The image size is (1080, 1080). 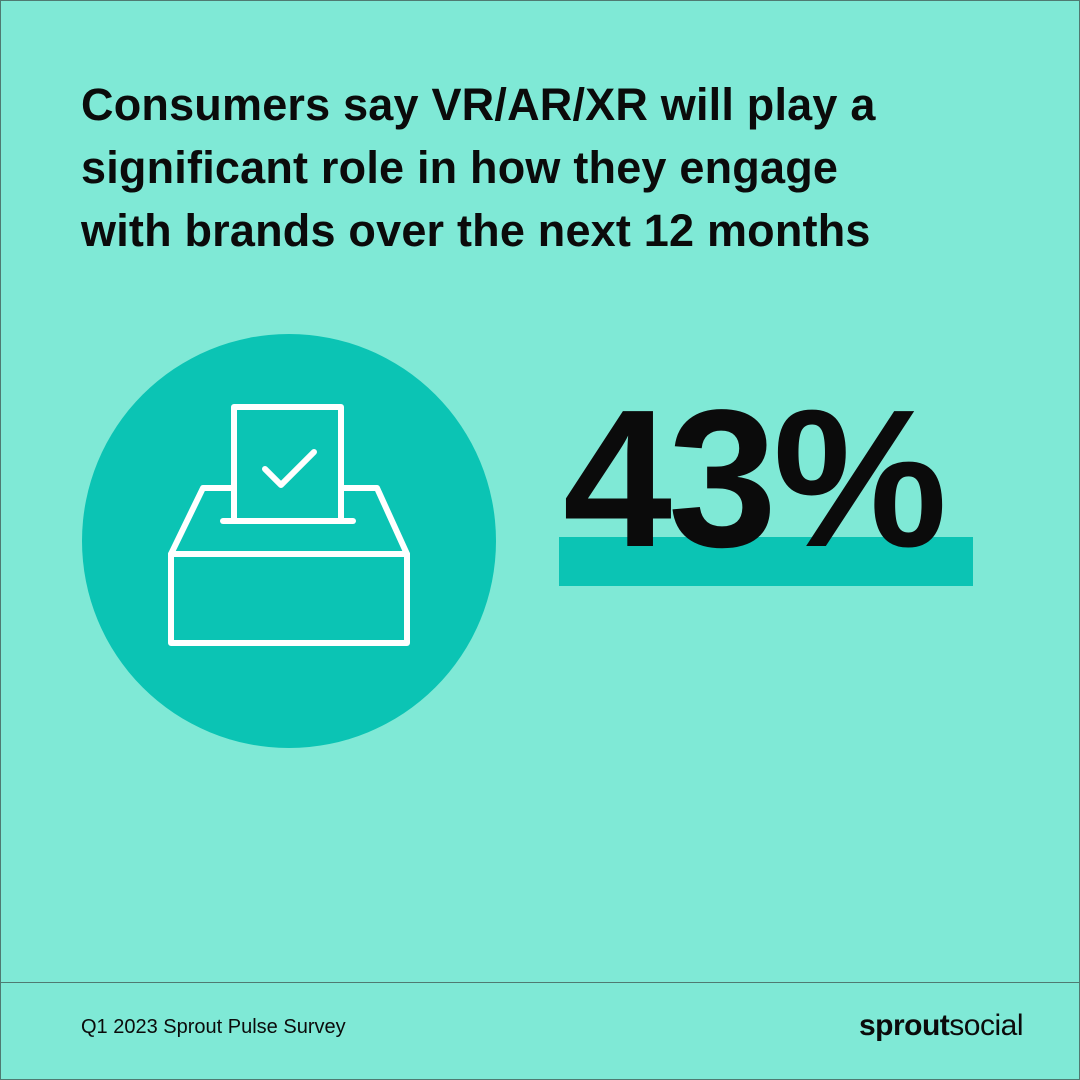 What do you see at coordinates (766, 561) in the screenshot?
I see `stat-highlight` at bounding box center [766, 561].